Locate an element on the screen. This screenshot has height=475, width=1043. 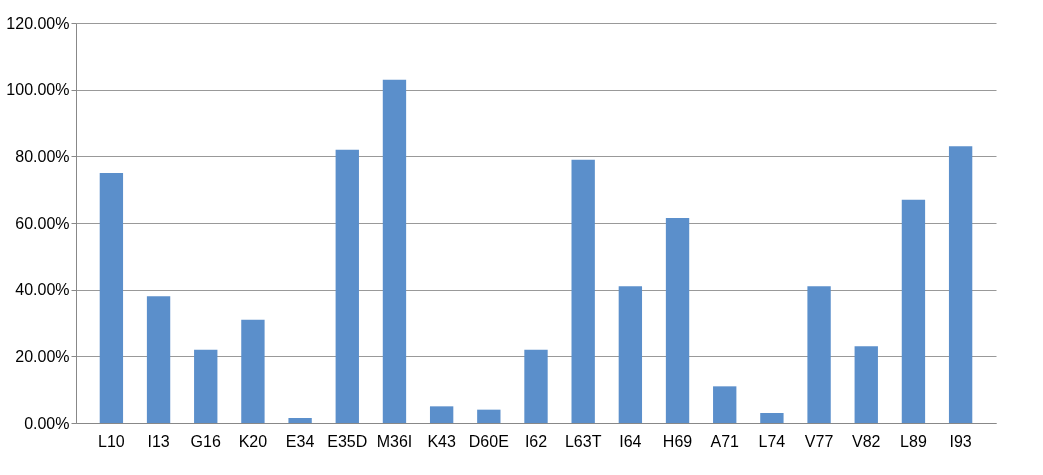
x-tick-label: I93 is located at coordinates (960, 441).